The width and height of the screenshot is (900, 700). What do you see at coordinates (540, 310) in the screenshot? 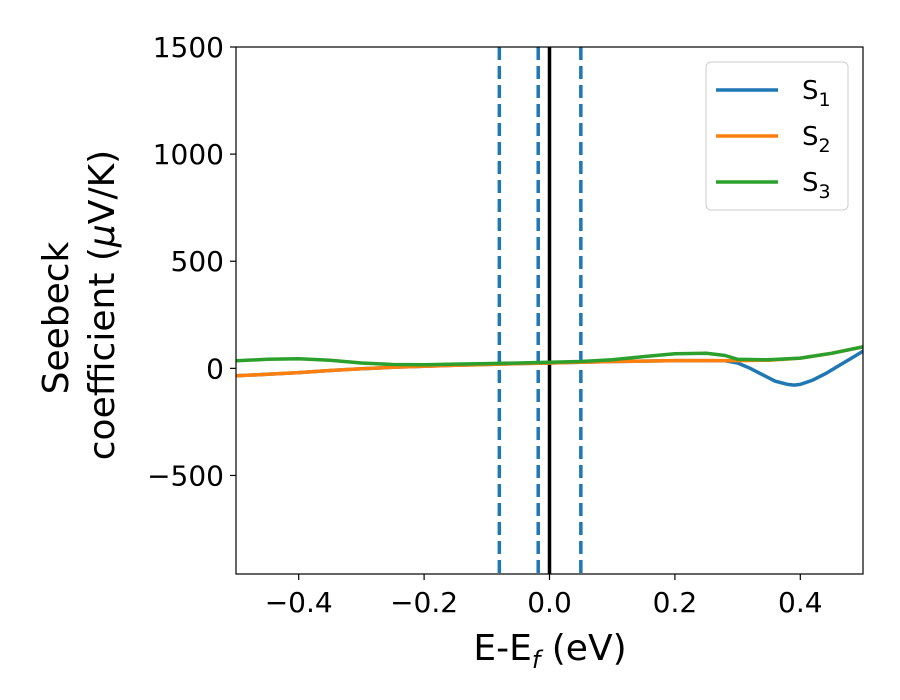
I see `vertical-lines` at bounding box center [540, 310].